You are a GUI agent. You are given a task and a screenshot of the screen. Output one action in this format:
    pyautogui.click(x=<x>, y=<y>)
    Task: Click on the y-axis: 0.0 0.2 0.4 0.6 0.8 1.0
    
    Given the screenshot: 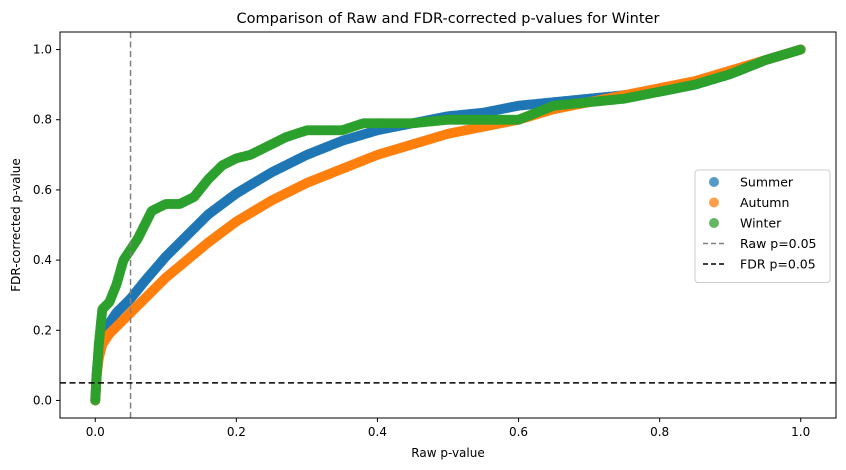 What is the action you would take?
    pyautogui.click(x=46, y=225)
    